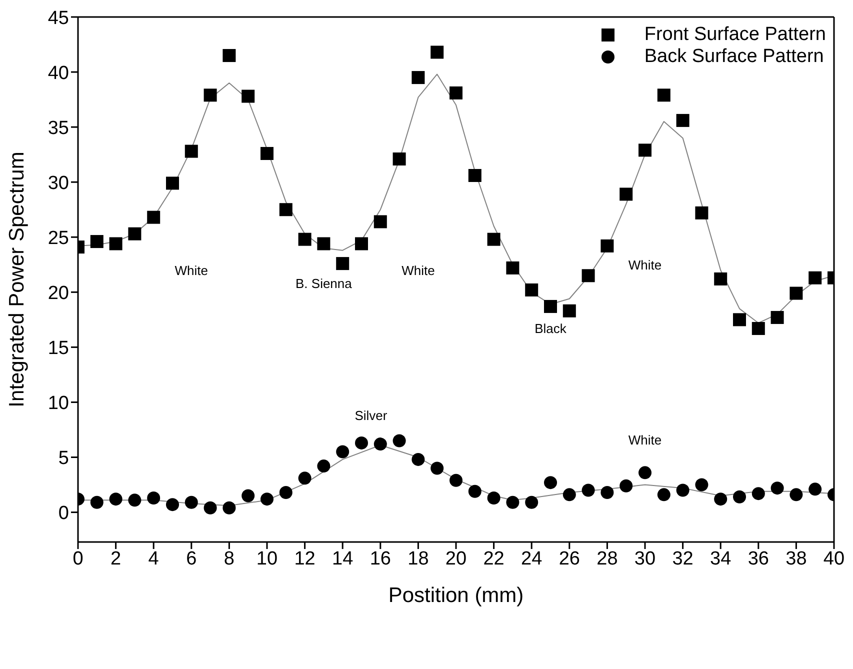 The image size is (853, 669). I want to click on y-tick-label: 20, so click(58, 293).